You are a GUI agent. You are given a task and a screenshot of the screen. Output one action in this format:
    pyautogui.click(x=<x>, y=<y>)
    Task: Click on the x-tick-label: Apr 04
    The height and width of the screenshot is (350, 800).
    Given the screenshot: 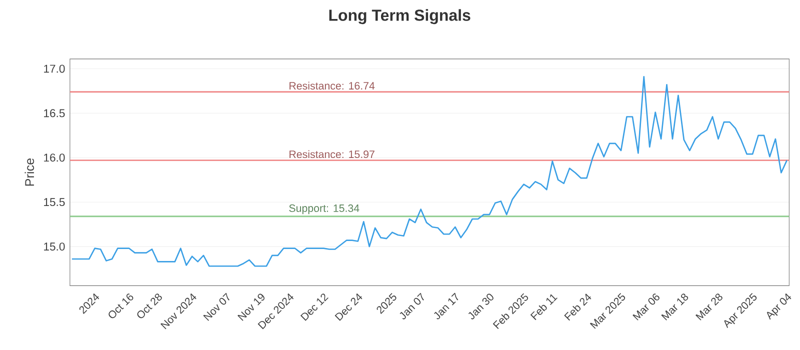 What is the action you would take?
    pyautogui.click(x=779, y=307)
    